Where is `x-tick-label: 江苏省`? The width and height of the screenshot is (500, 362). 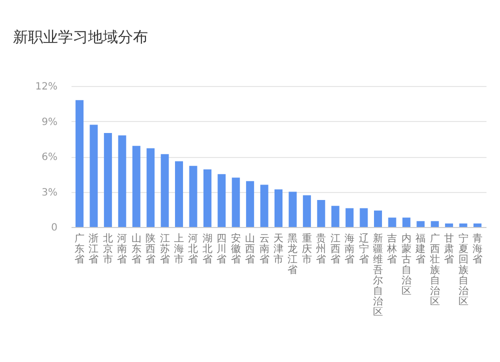 x-tick-label: 江苏省 is located at coordinates (165, 249).